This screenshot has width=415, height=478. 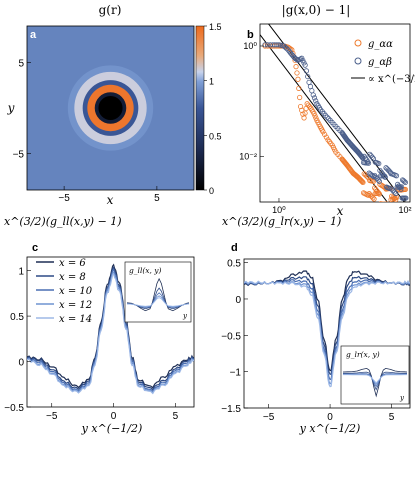 I want to click on ytick-label: −1.5, so click(x=231, y=409).